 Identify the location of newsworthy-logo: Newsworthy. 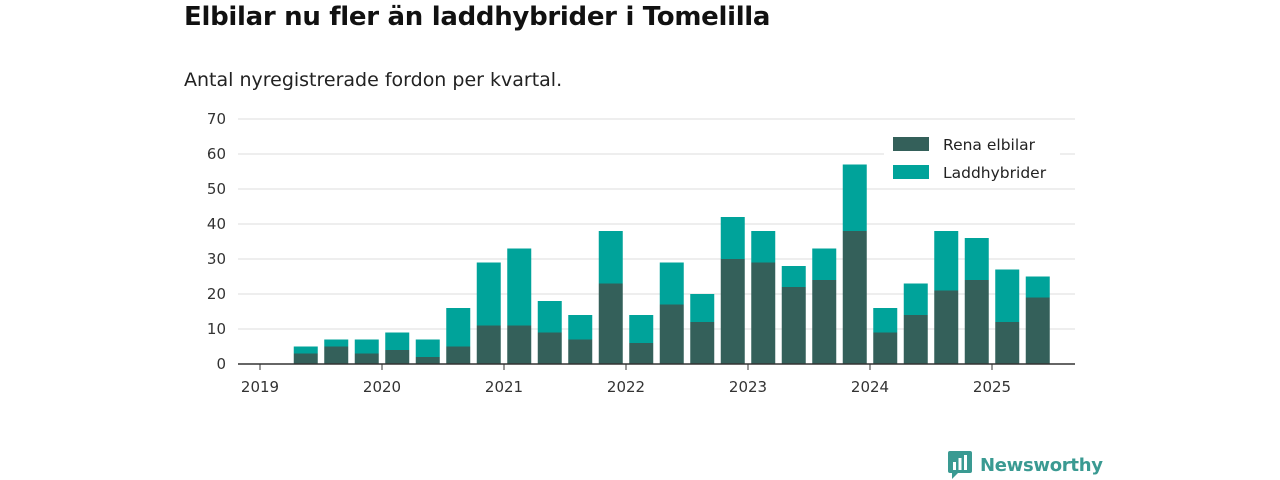
(1025, 465).